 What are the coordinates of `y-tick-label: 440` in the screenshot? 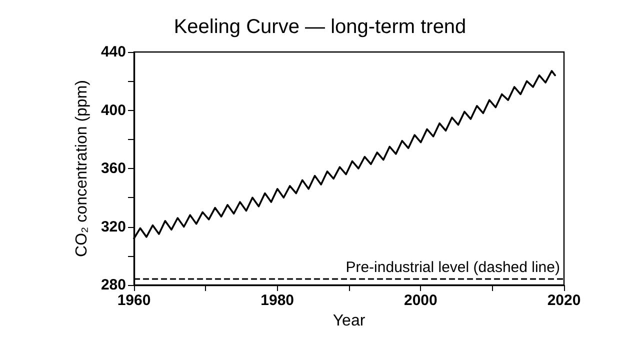 It's located at (113, 52).